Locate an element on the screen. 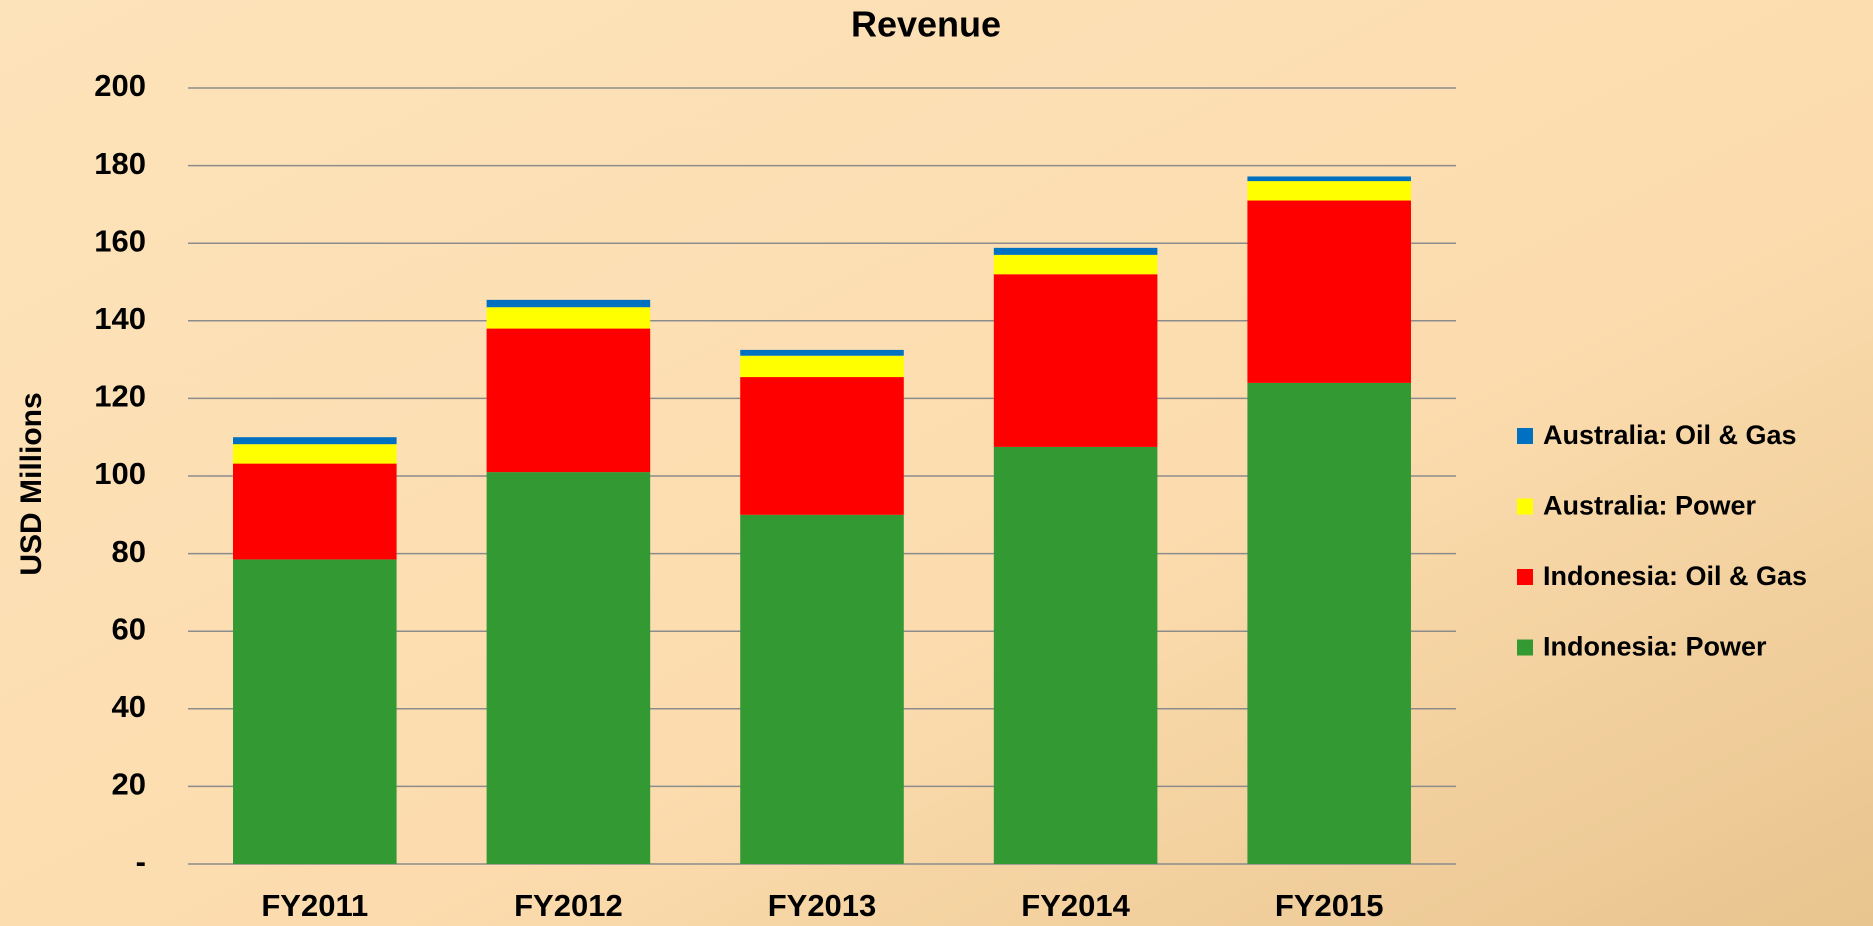  y-tick-label: 20 is located at coordinates (129, 784).